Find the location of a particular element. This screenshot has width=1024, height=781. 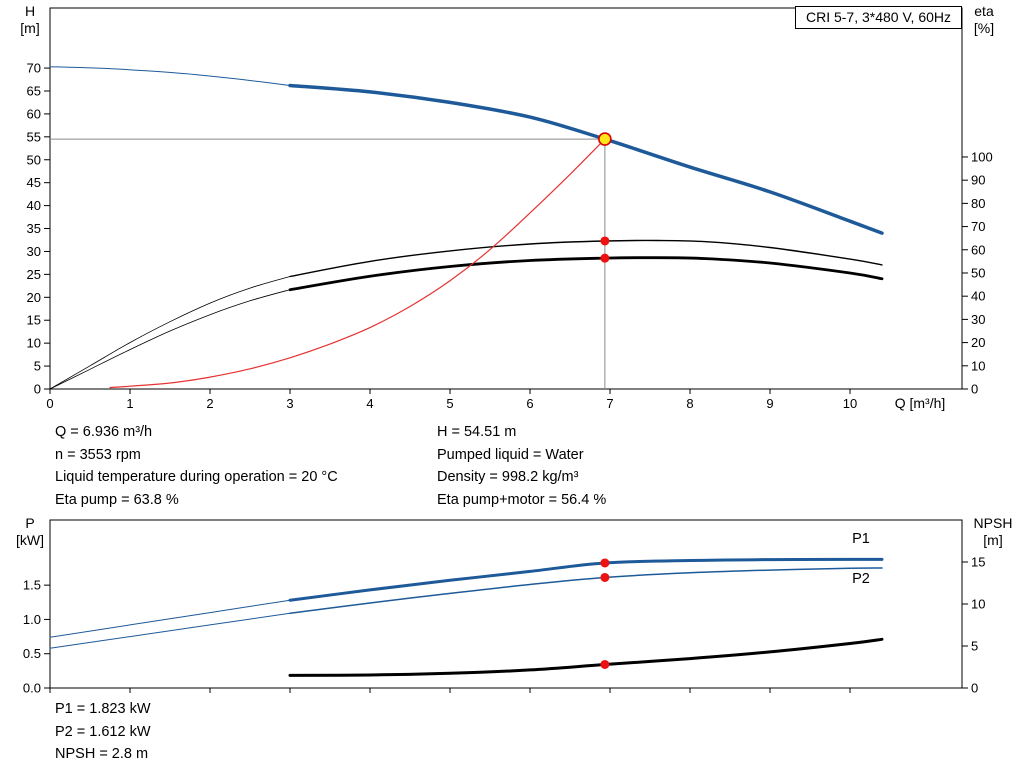

eta-pump-extension is located at coordinates (170, 333).